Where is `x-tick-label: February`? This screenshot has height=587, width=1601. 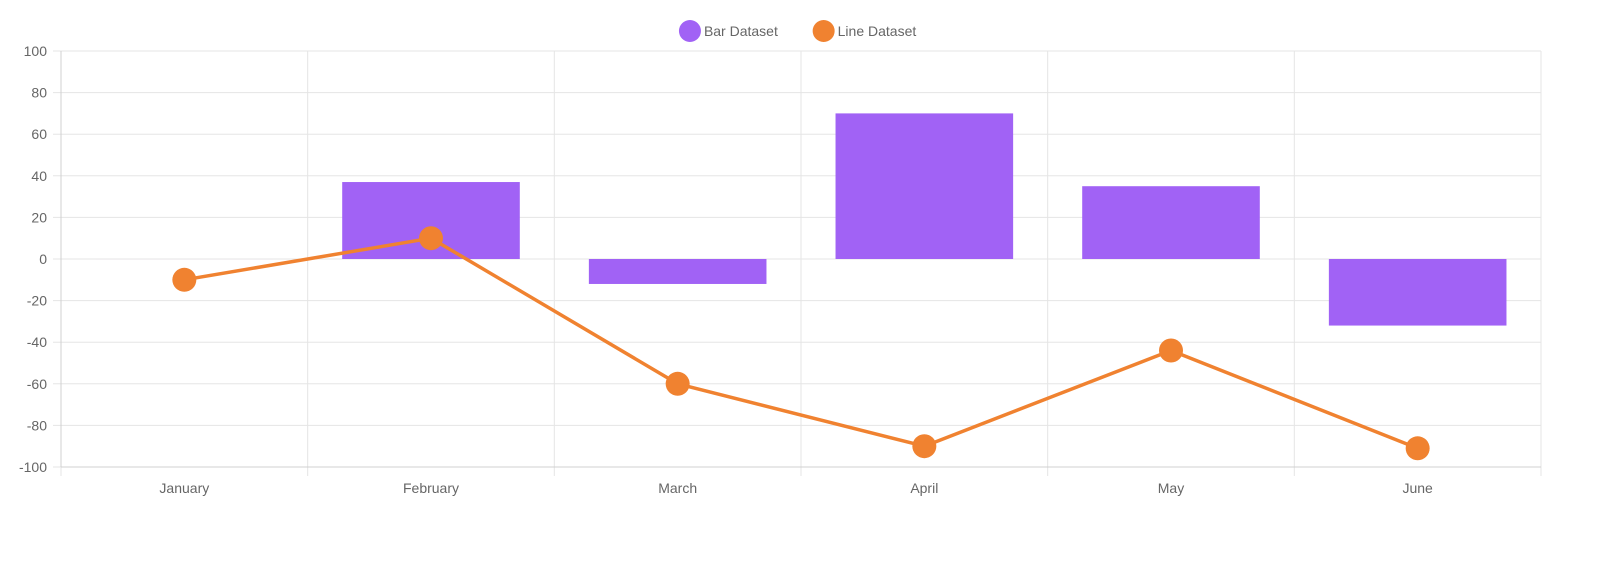 x-tick-label: February is located at coordinates (431, 488).